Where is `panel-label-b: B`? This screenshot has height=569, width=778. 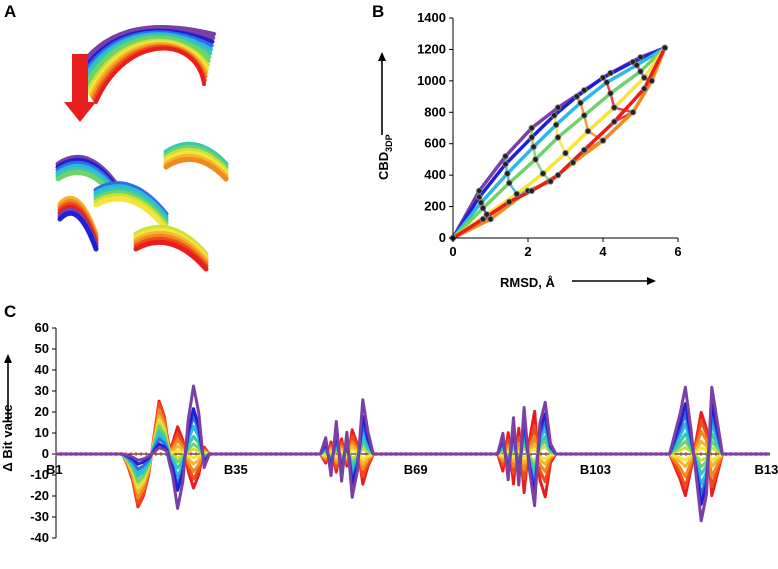 panel-label-b: B is located at coordinates (378, 11).